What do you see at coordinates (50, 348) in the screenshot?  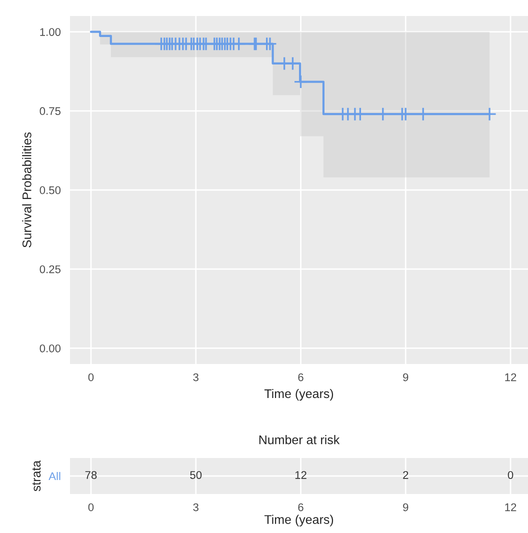 I see `y-tick-label: 0.00` at bounding box center [50, 348].